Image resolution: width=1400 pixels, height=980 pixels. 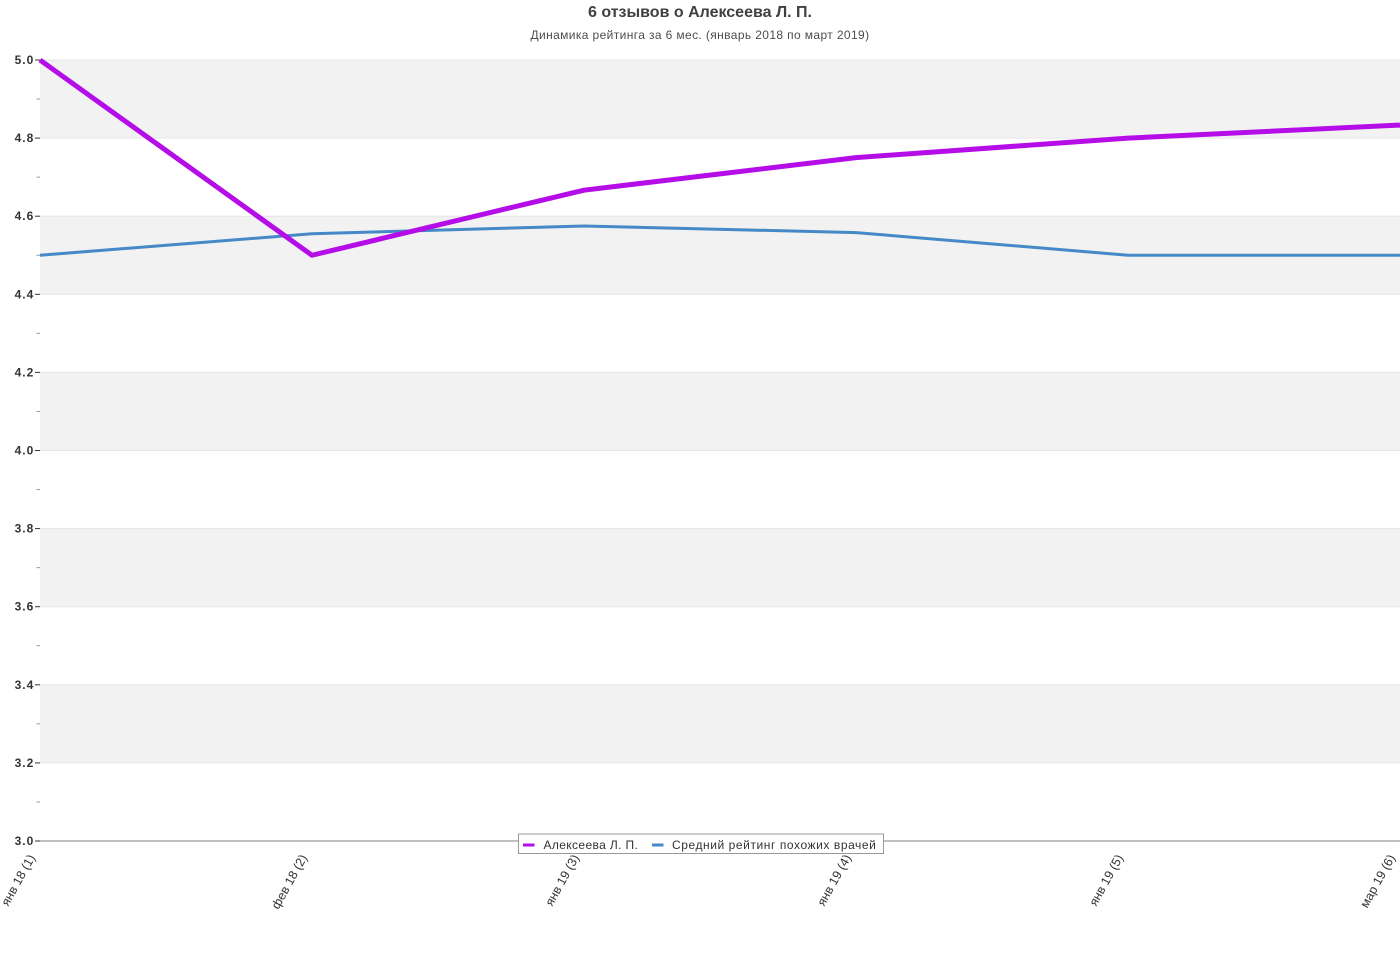 I want to click on svg-text: 6 отзывов о Алексеева Л. П., so click(x=700, y=12).